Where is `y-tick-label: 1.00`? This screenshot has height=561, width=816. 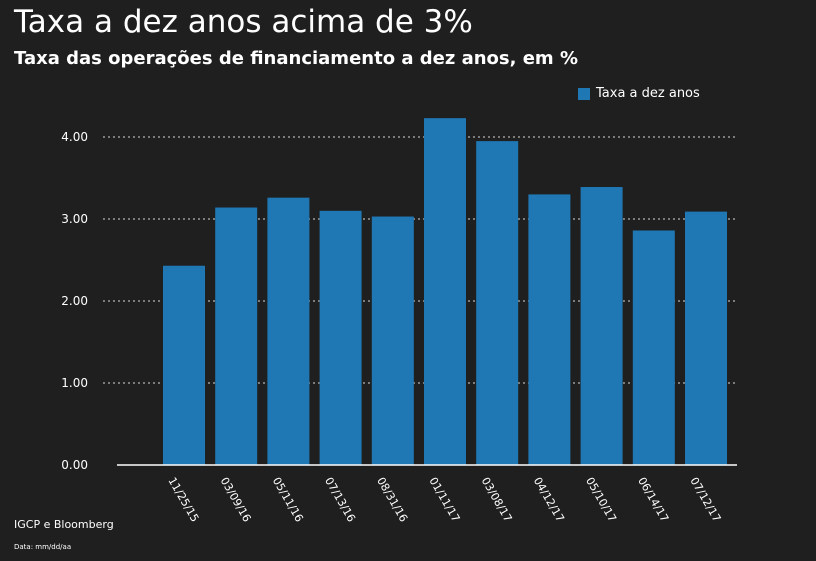
y-tick-label: 1.00 is located at coordinates (74, 383).